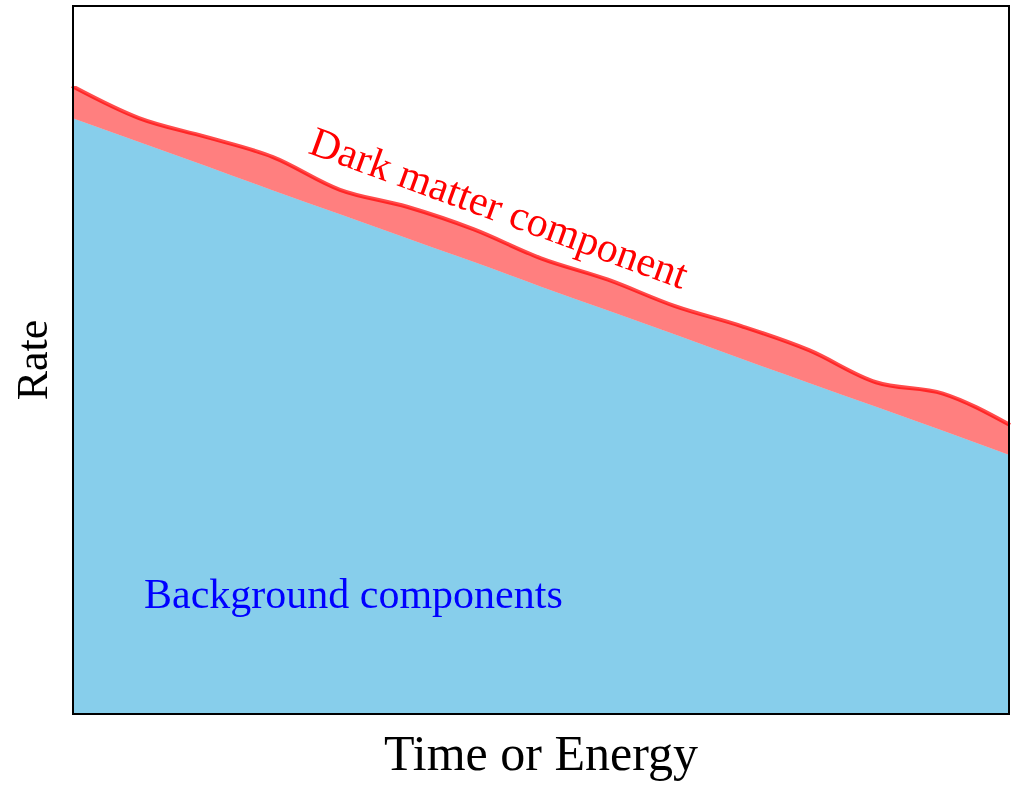  What do you see at coordinates (353, 594) in the screenshot?
I see `series-label: Background components` at bounding box center [353, 594].